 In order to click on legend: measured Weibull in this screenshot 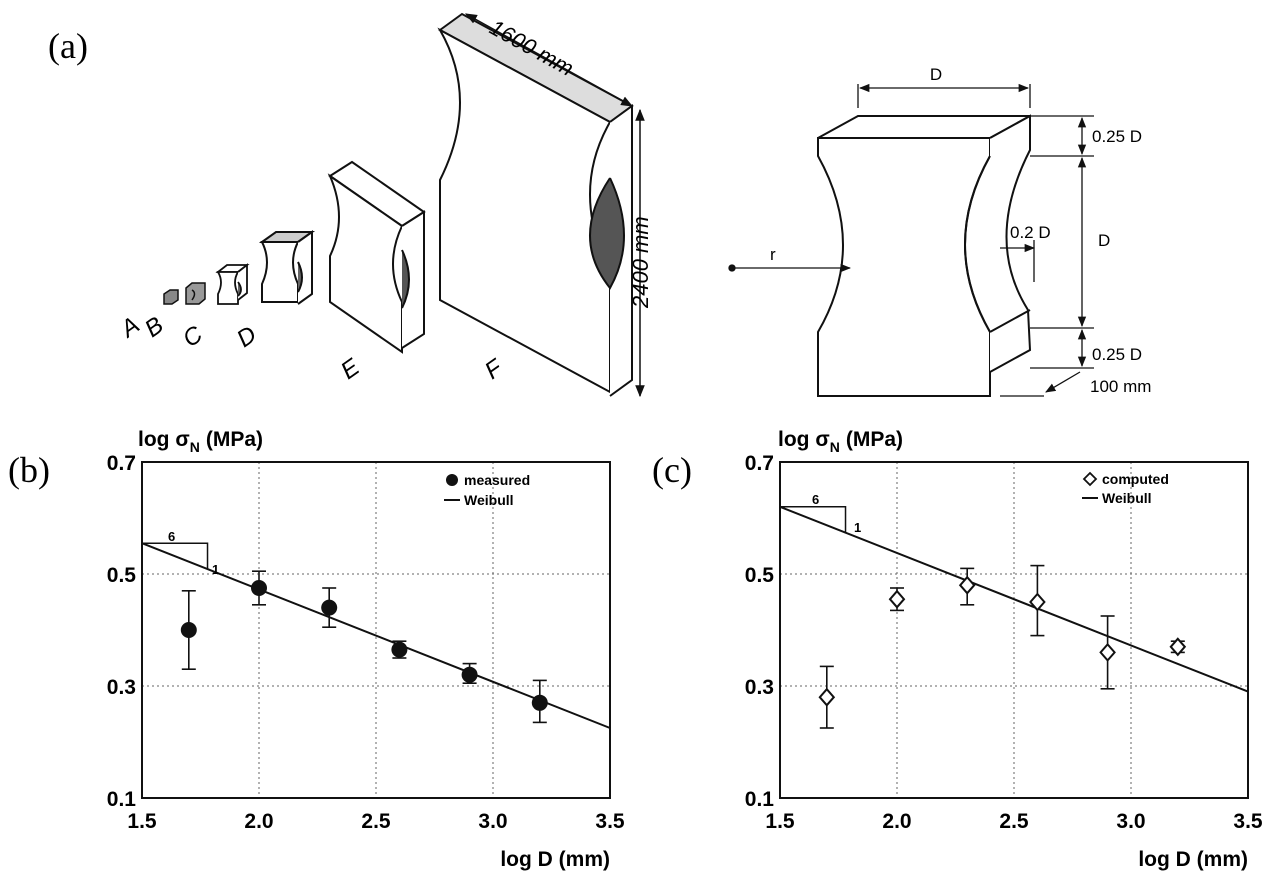, I will do `click(487, 490)`.